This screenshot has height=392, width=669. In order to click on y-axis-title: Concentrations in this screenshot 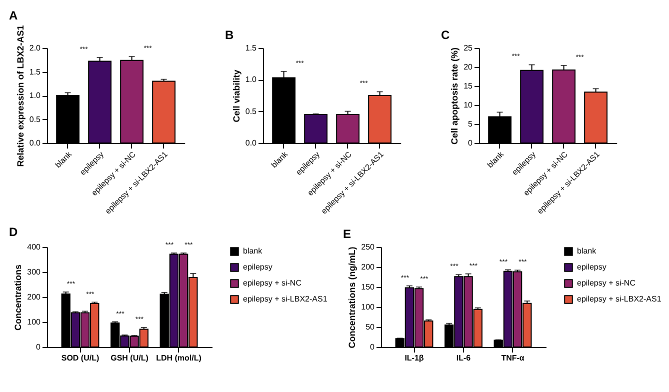, I will do `click(18, 297)`.